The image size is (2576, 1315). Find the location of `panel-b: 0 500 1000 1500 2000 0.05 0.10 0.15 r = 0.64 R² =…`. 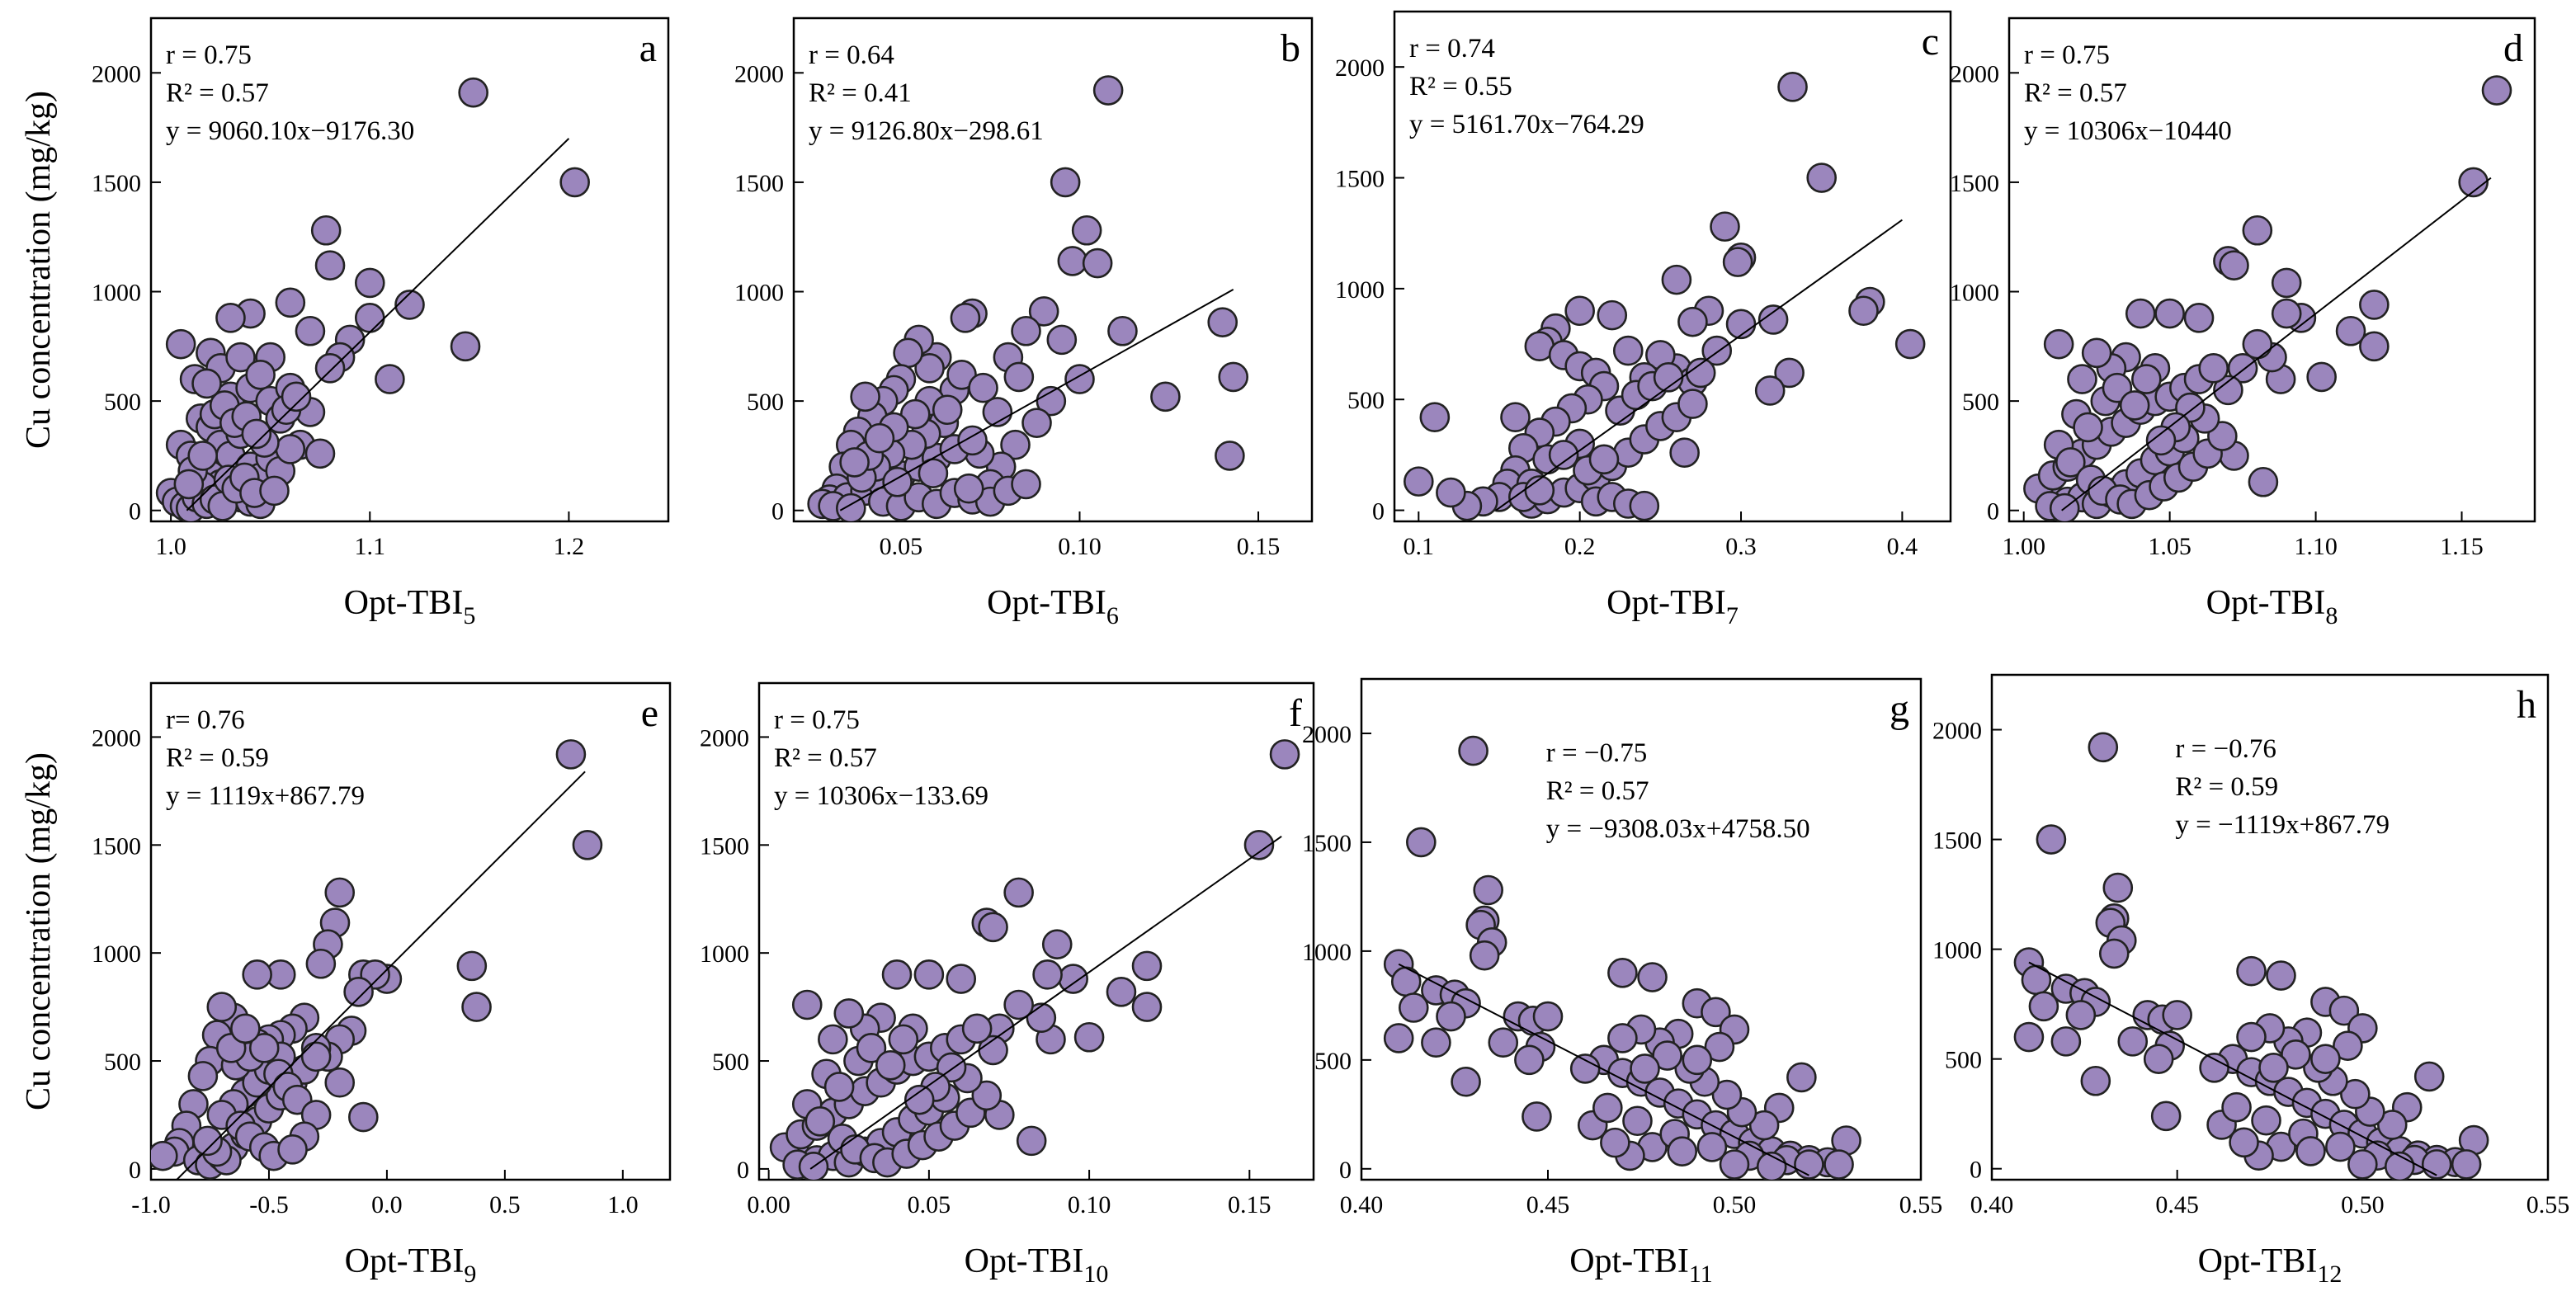

panel-b: 0 500 1000 1500 2000 0.05 0.10 0.15 r = 0.64 R² =… is located at coordinates (1024, 322).